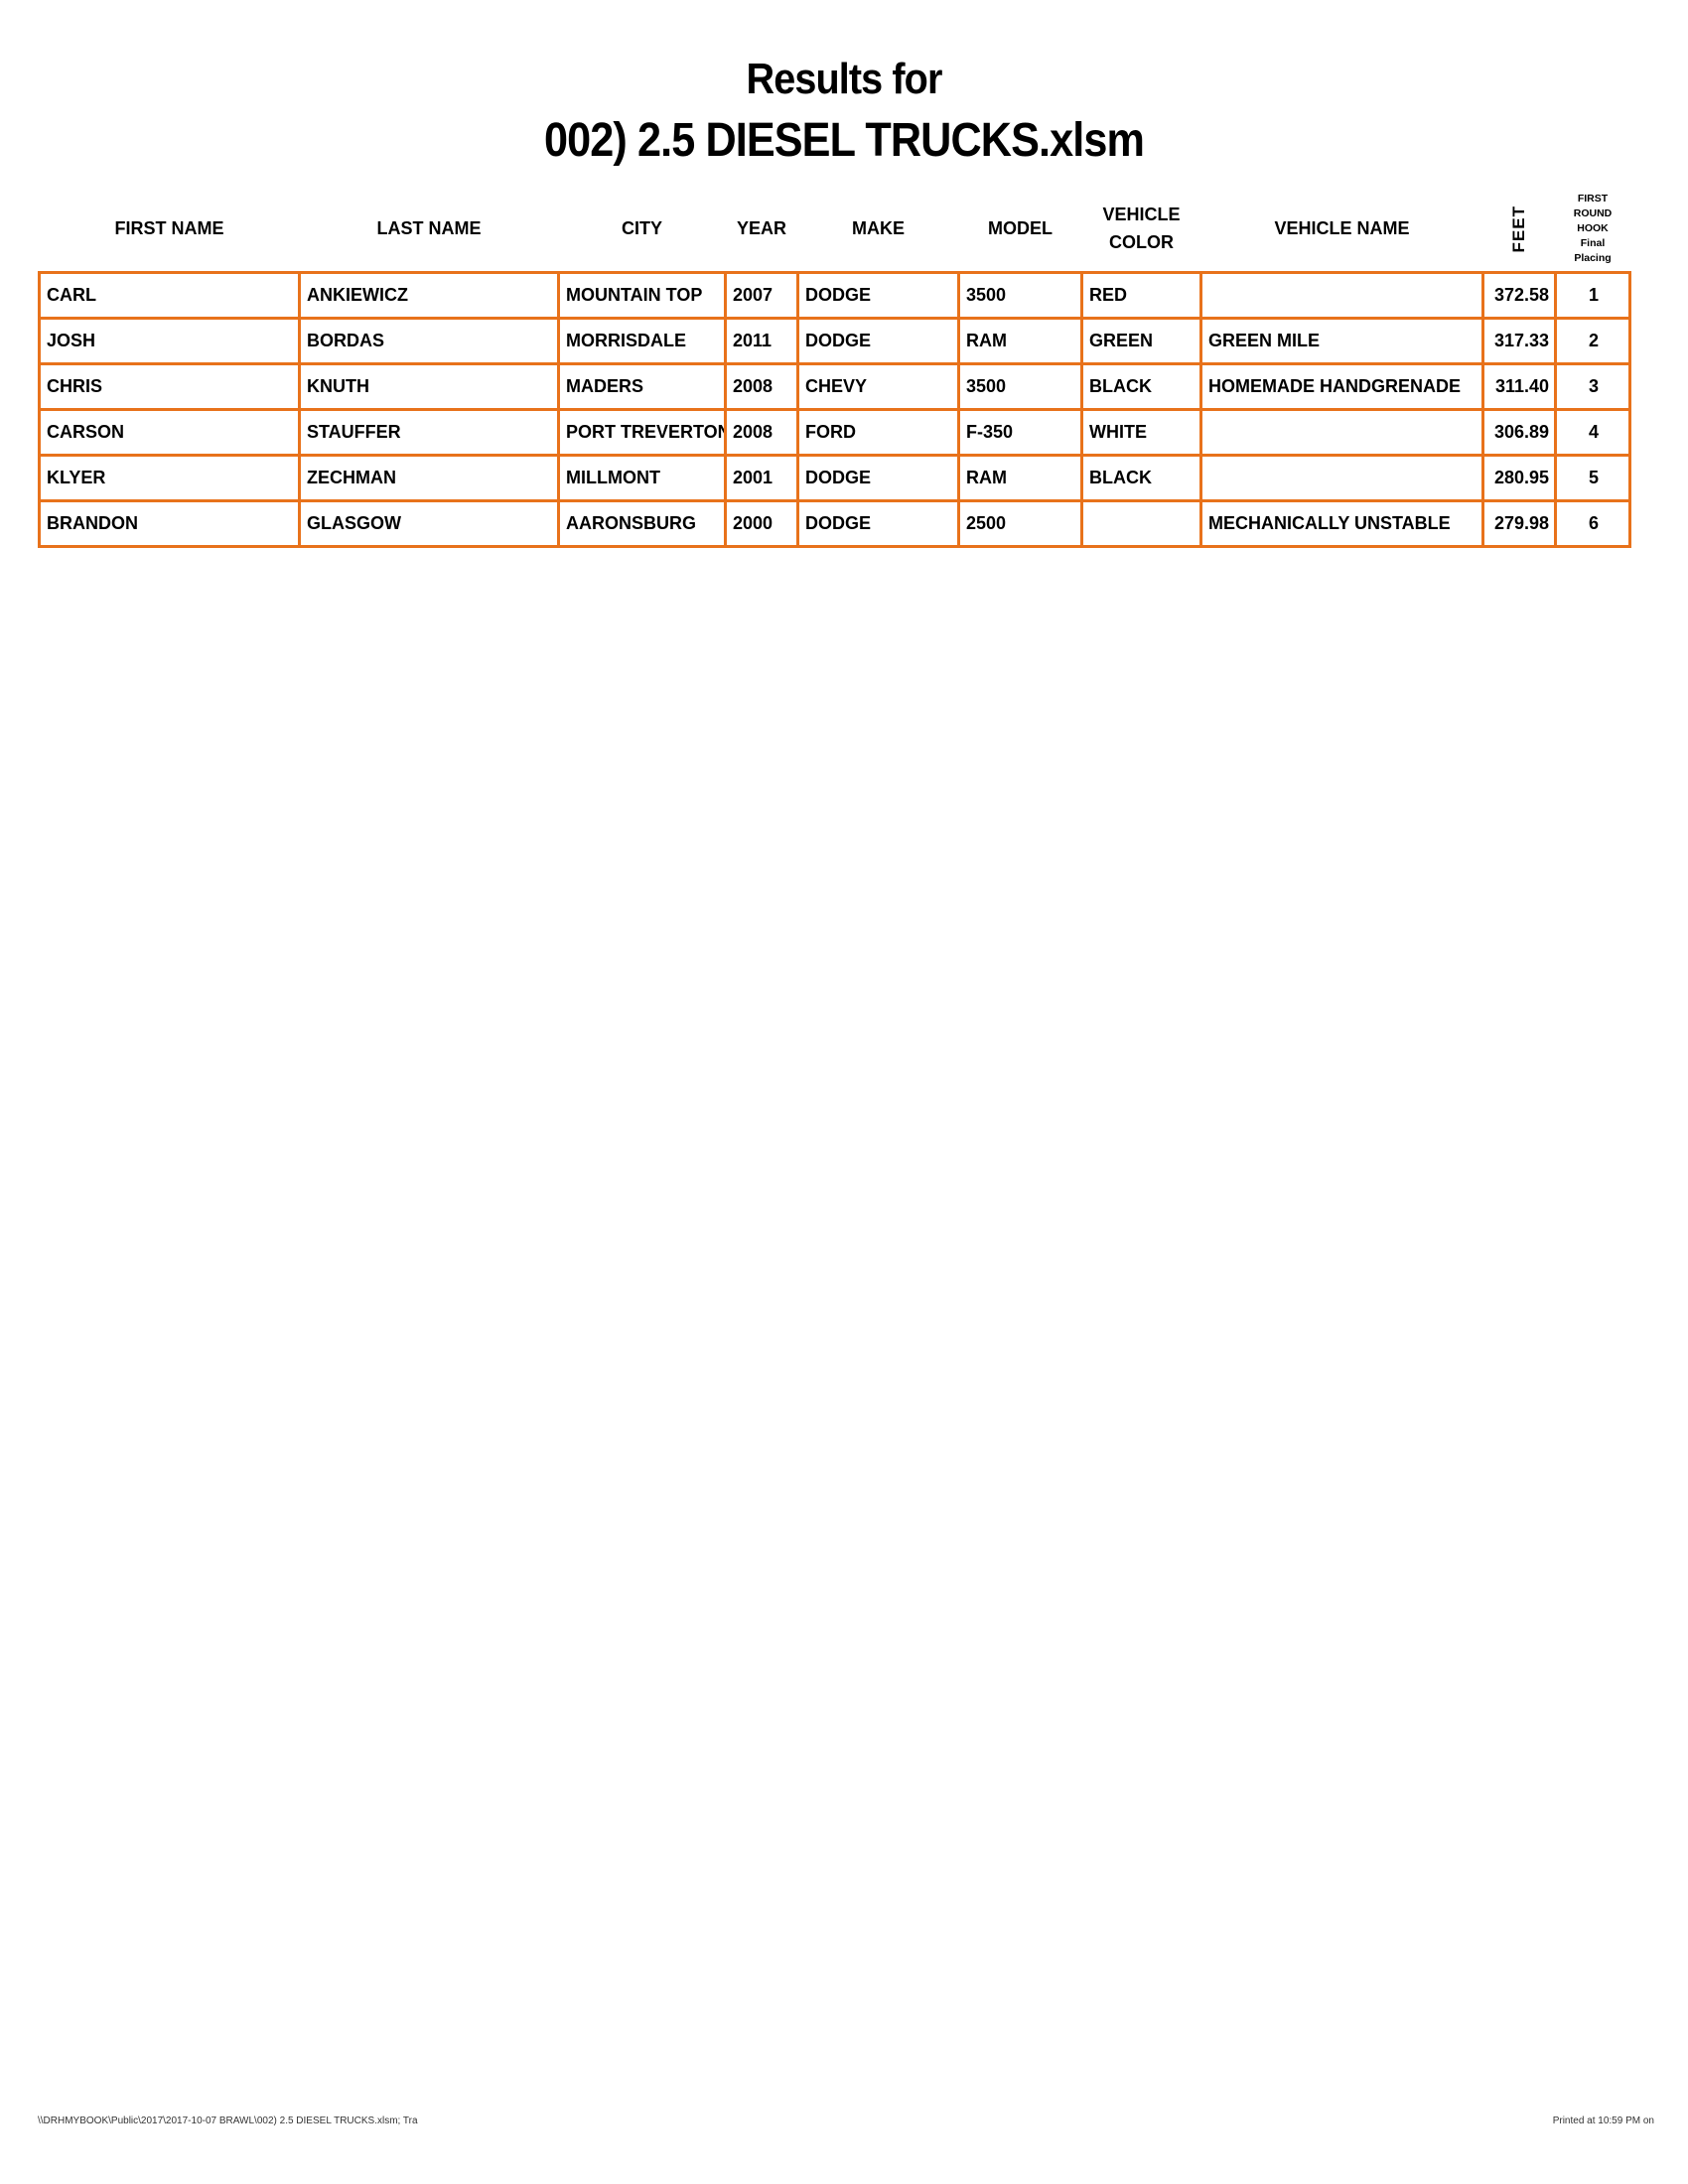  Describe the element at coordinates (1593, 198) in the screenshot. I see `header-placing-line1: FIRST` at that location.